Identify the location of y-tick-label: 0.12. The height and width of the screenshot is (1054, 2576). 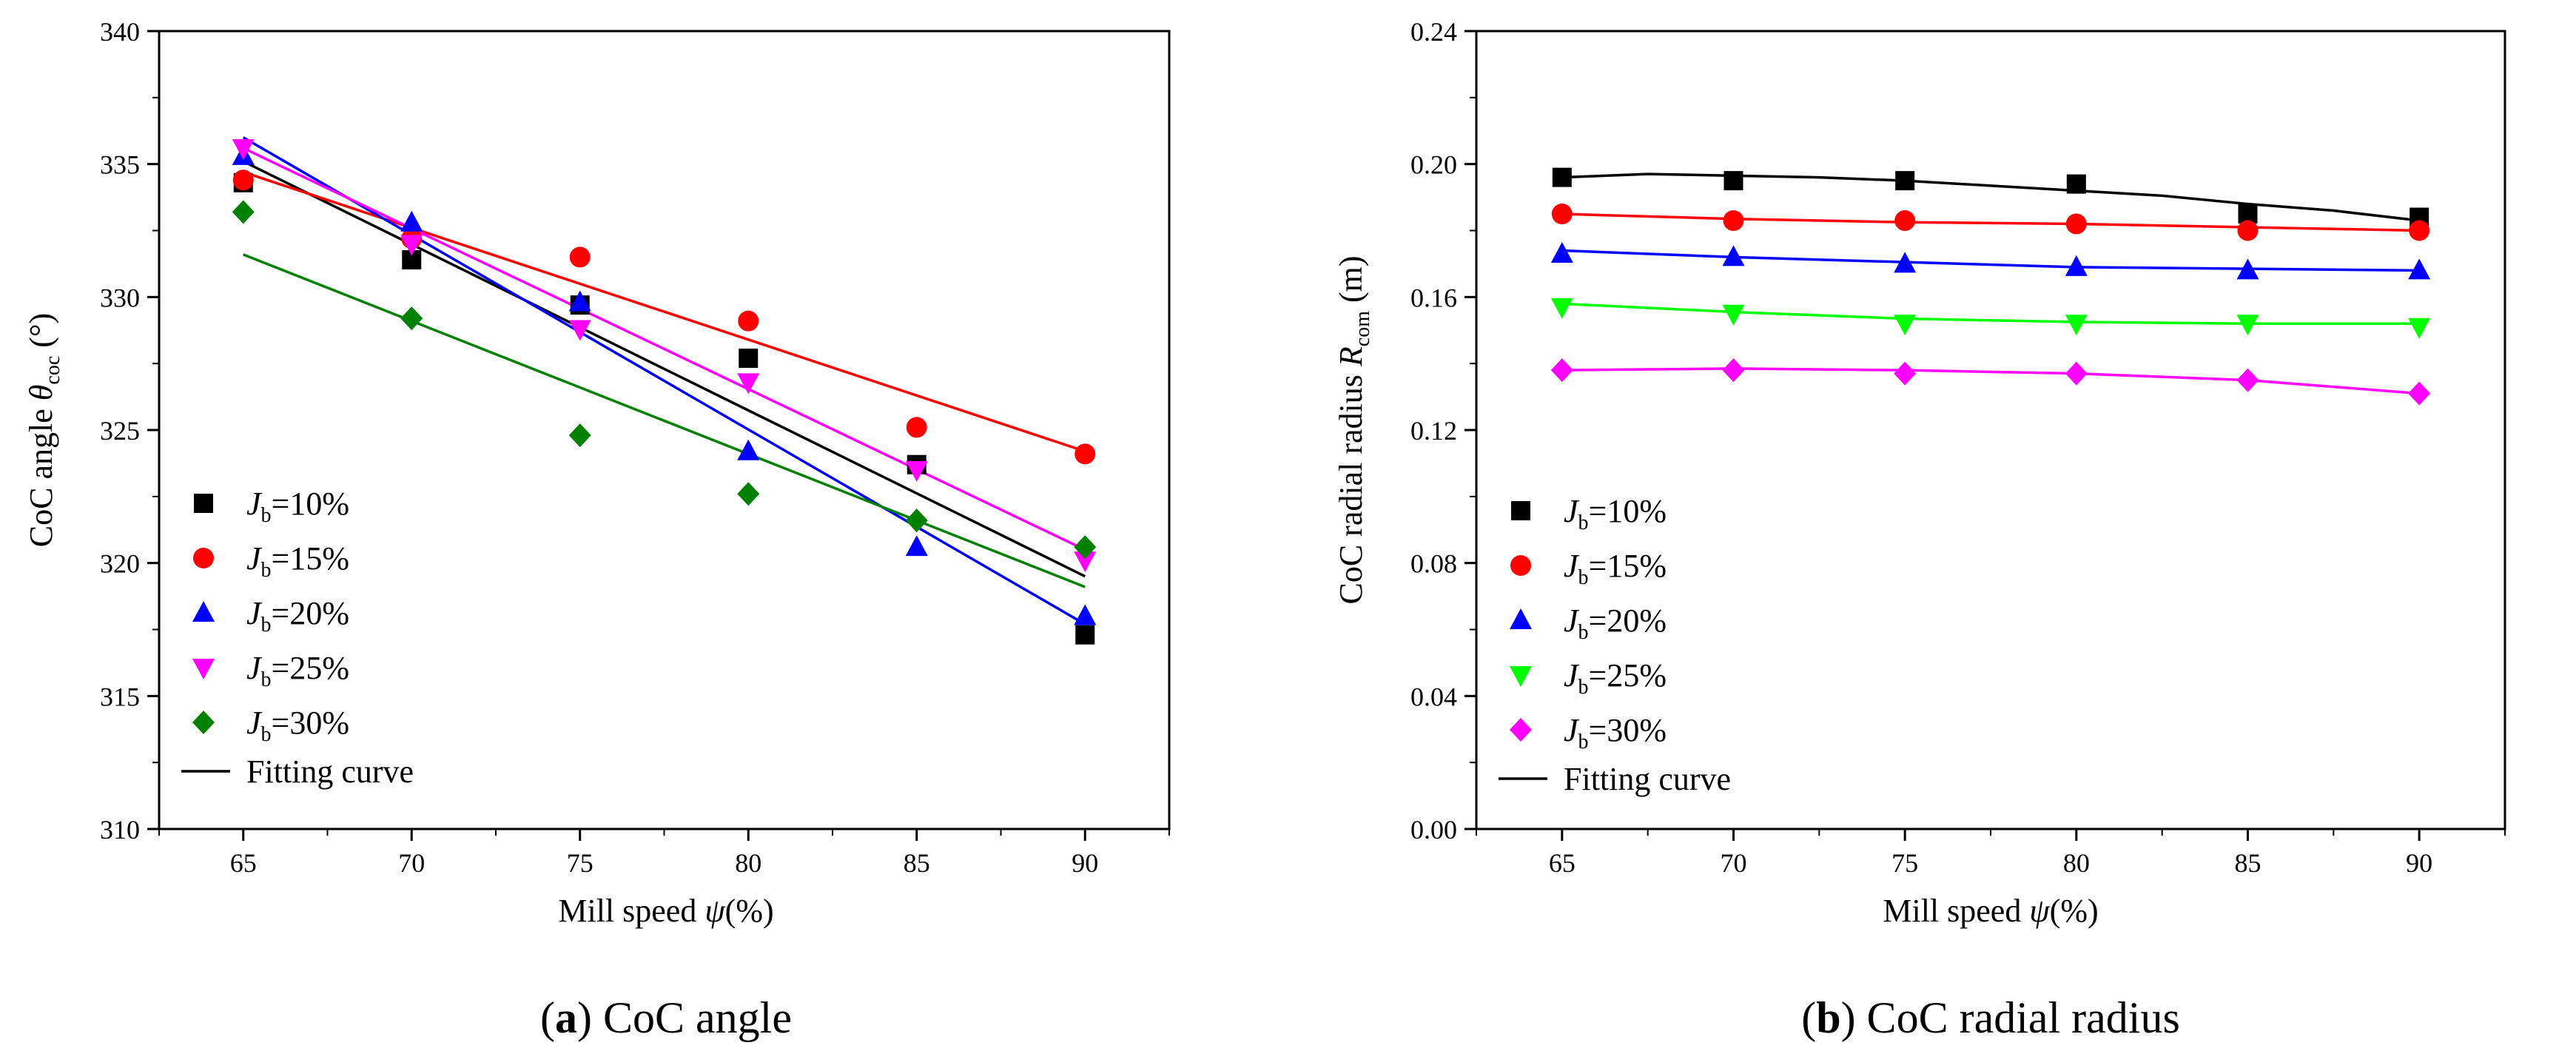
(1433, 431).